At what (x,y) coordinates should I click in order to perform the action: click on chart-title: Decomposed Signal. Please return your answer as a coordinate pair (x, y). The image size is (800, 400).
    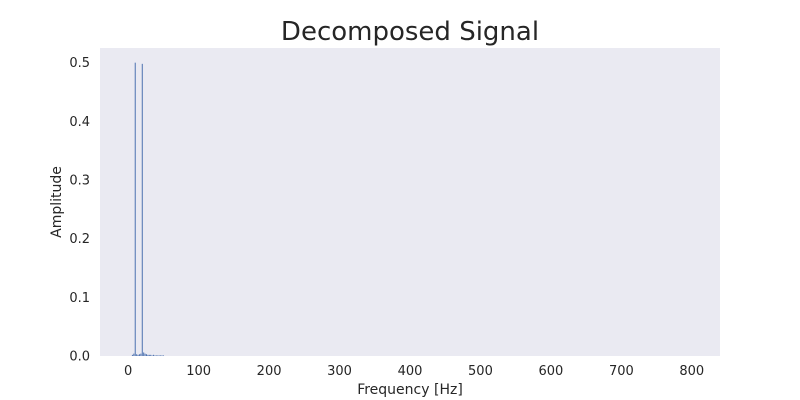
    Looking at the image, I should click on (410, 32).